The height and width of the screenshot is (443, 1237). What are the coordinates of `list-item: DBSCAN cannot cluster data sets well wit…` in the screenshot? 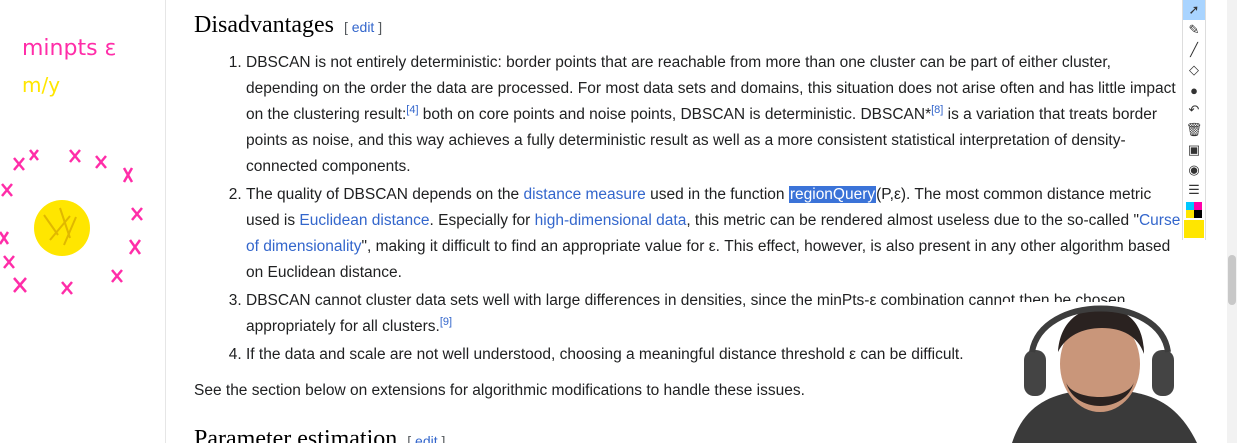 It's located at (716, 314).